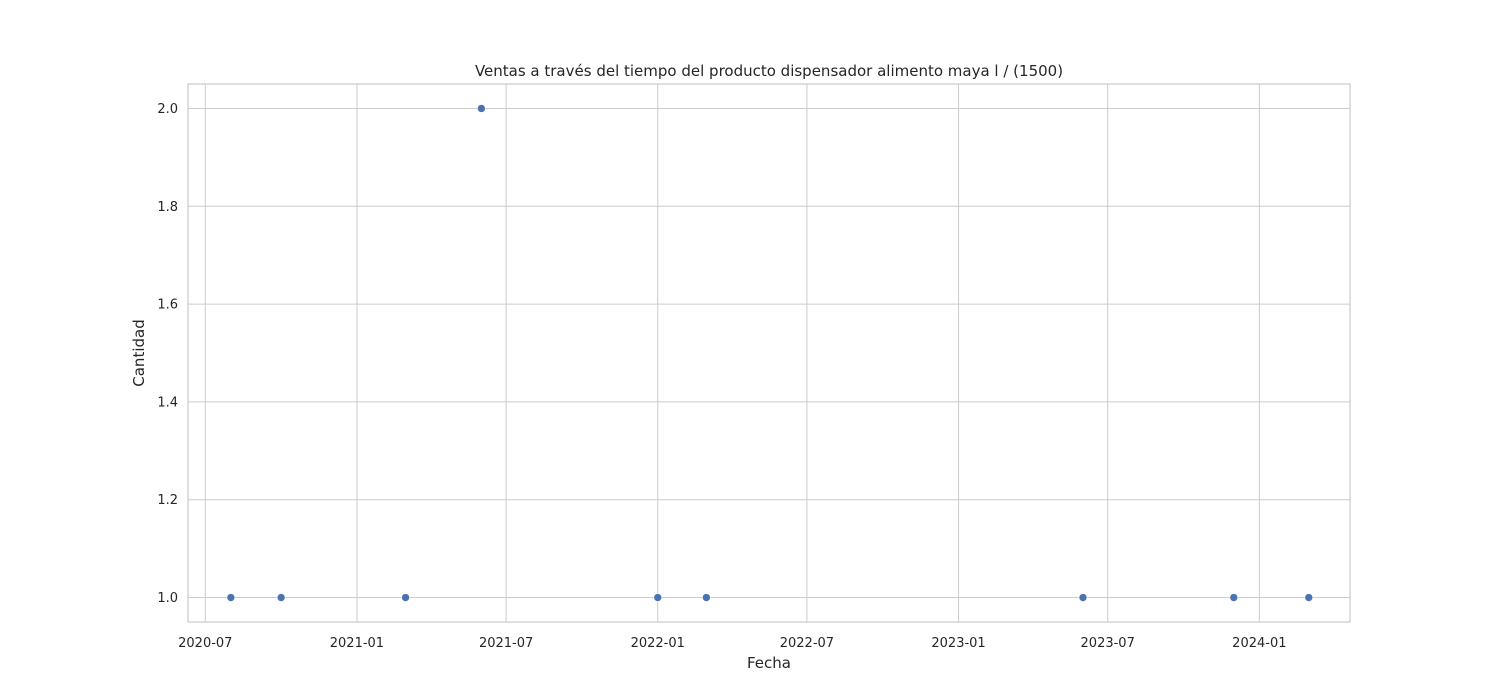  I want to click on x-axis-label: Fecha, so click(769, 663).